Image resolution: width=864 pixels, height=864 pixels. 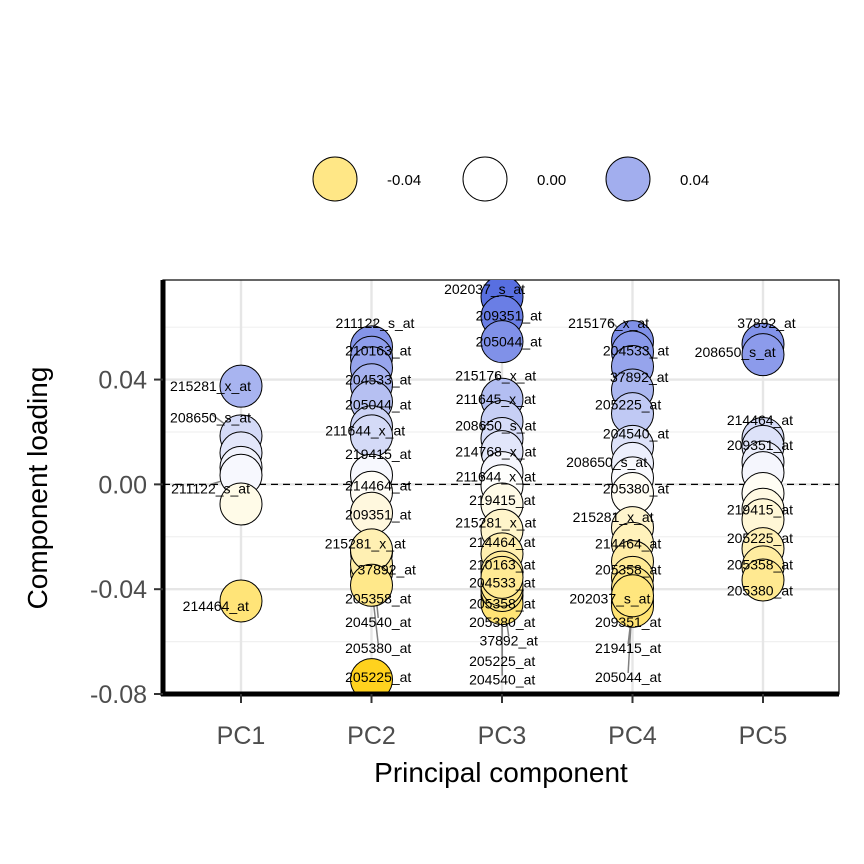 What do you see at coordinates (501, 772) in the screenshot?
I see `x-axis-title: Principal component` at bounding box center [501, 772].